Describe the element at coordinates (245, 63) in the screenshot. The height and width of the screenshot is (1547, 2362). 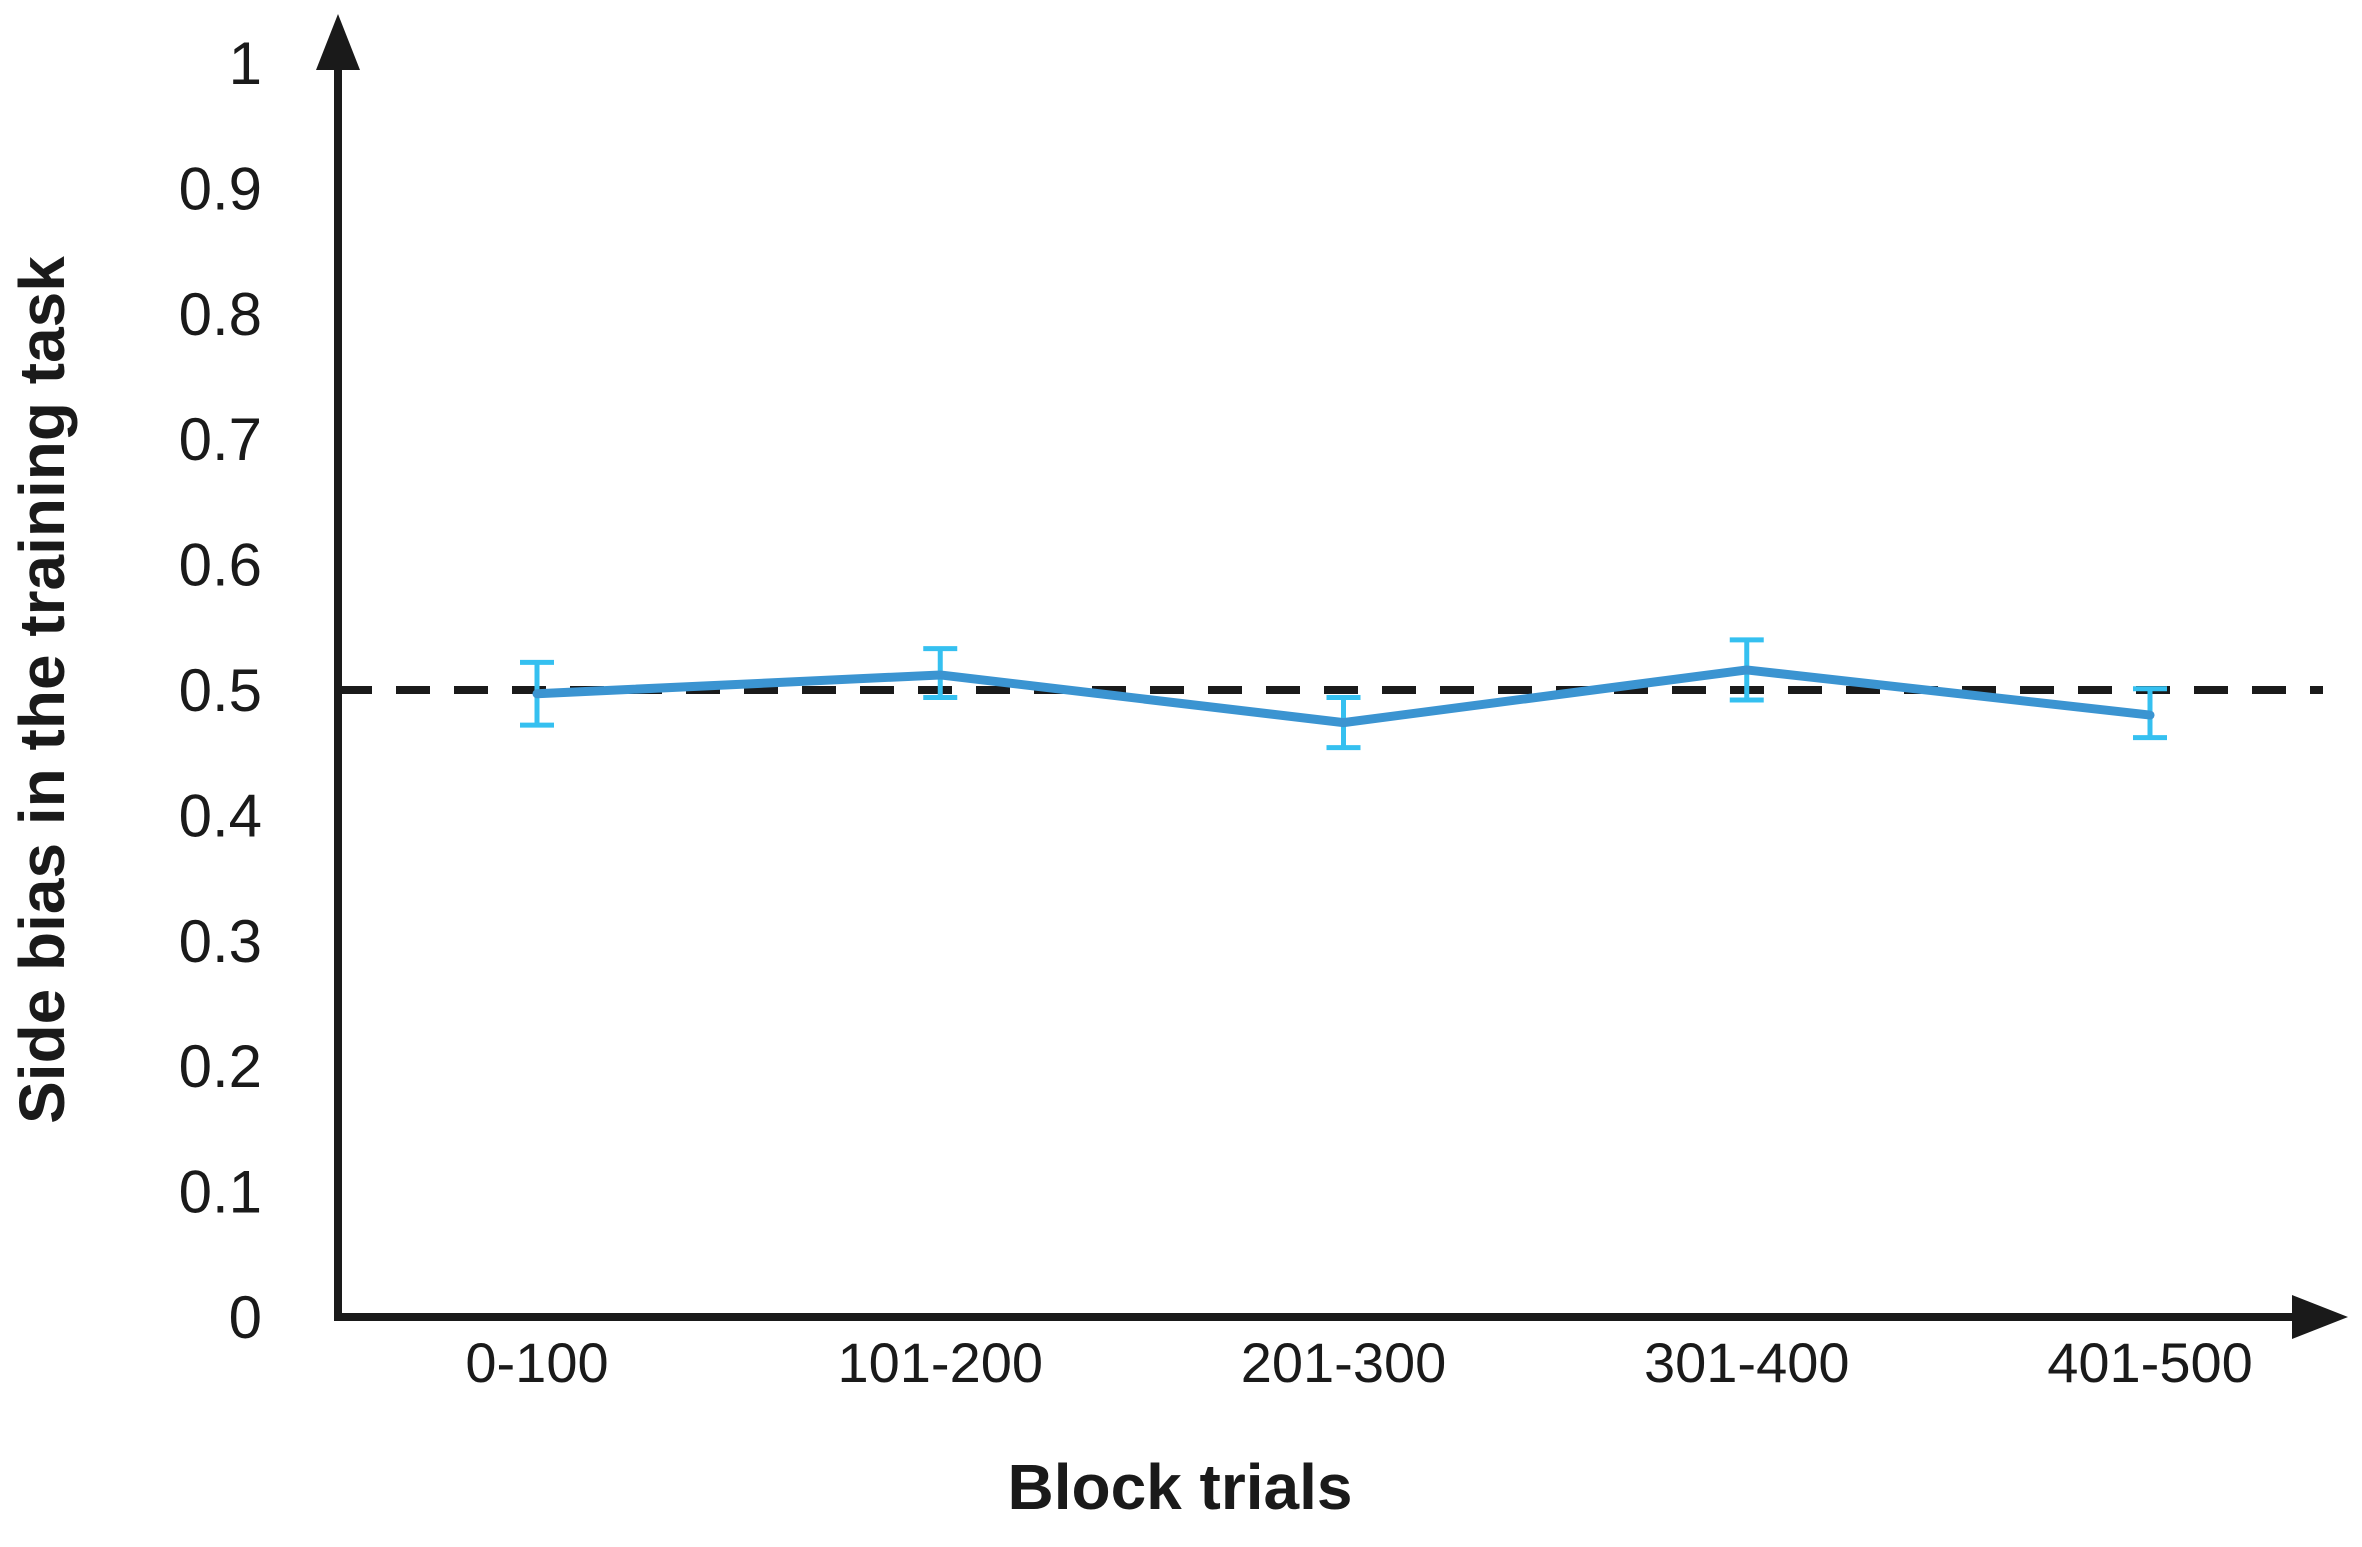
I see `y-tick-label: 1` at that location.